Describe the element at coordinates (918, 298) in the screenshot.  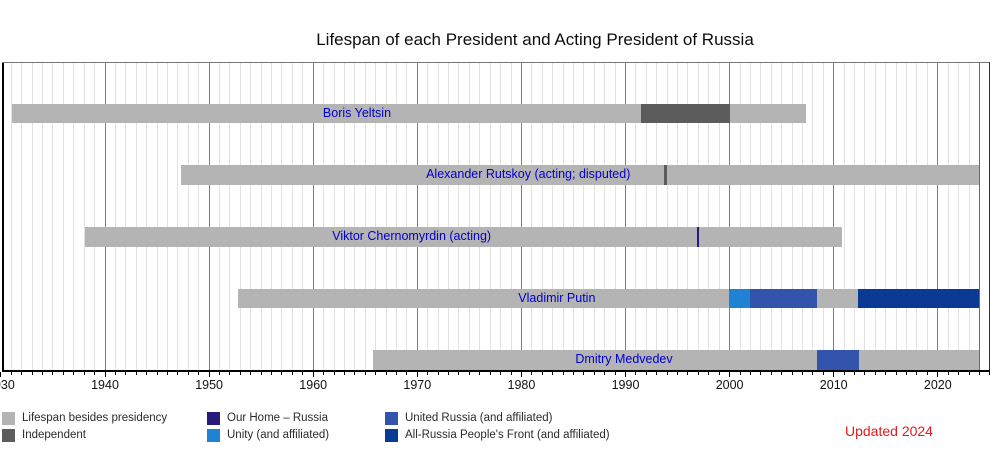
I see `bar-segment-arpf` at that location.